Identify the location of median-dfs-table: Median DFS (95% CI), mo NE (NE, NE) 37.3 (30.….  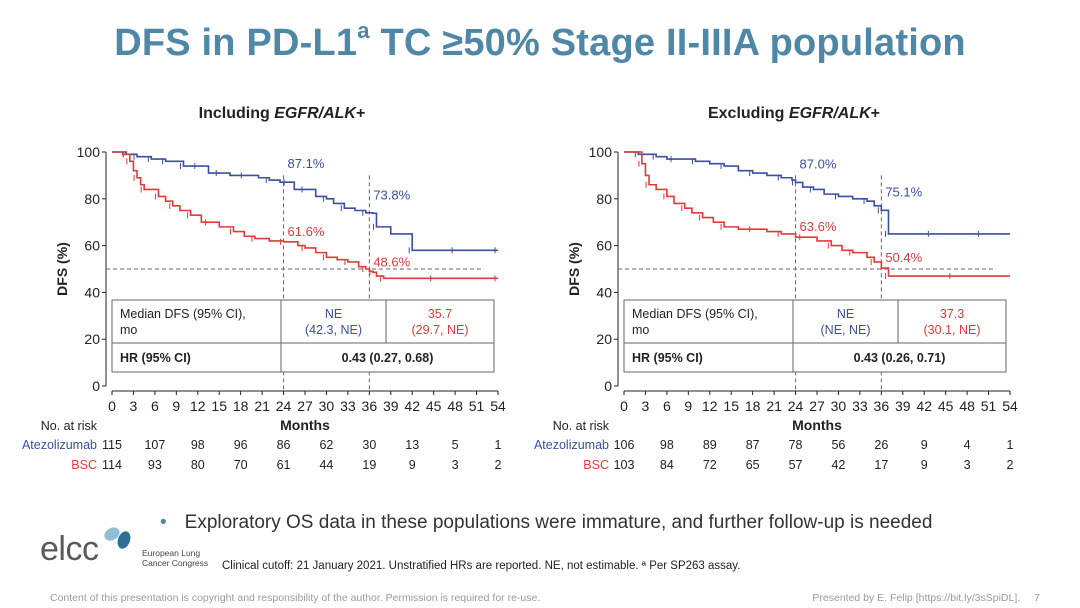
(815, 336).